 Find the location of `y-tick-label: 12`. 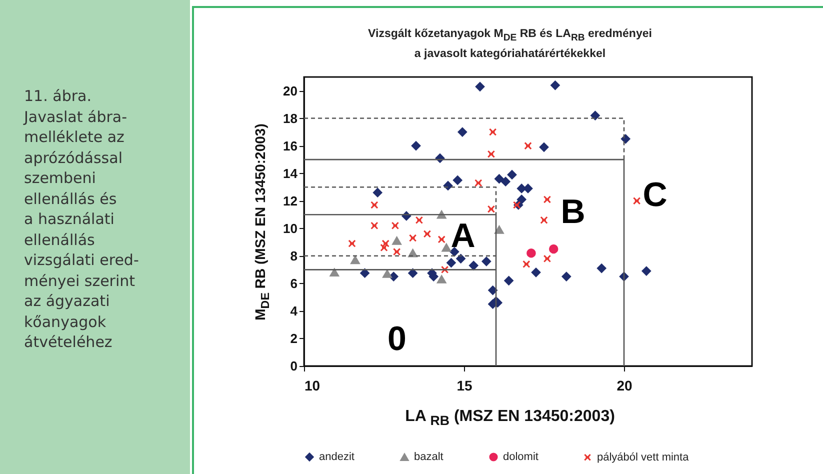

y-tick-label: 12 is located at coordinates (290, 200).